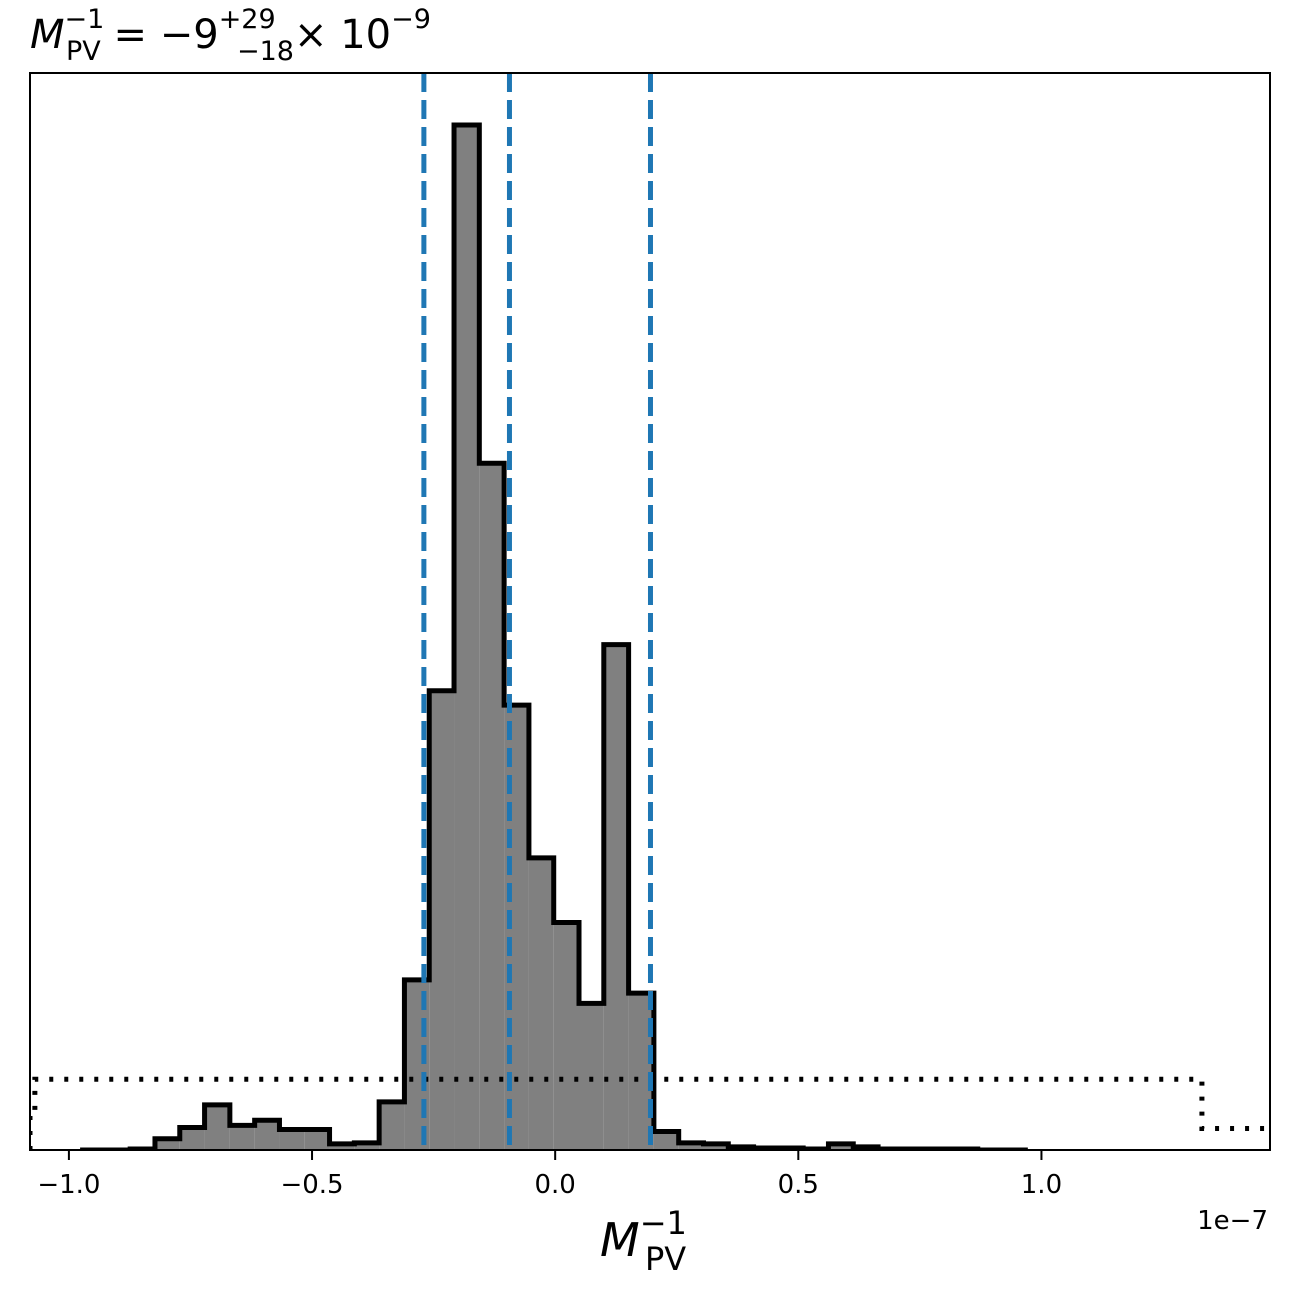 The height and width of the screenshot is (1293, 1289). I want to click on title-symbol-sub: PV, so click(83, 51).